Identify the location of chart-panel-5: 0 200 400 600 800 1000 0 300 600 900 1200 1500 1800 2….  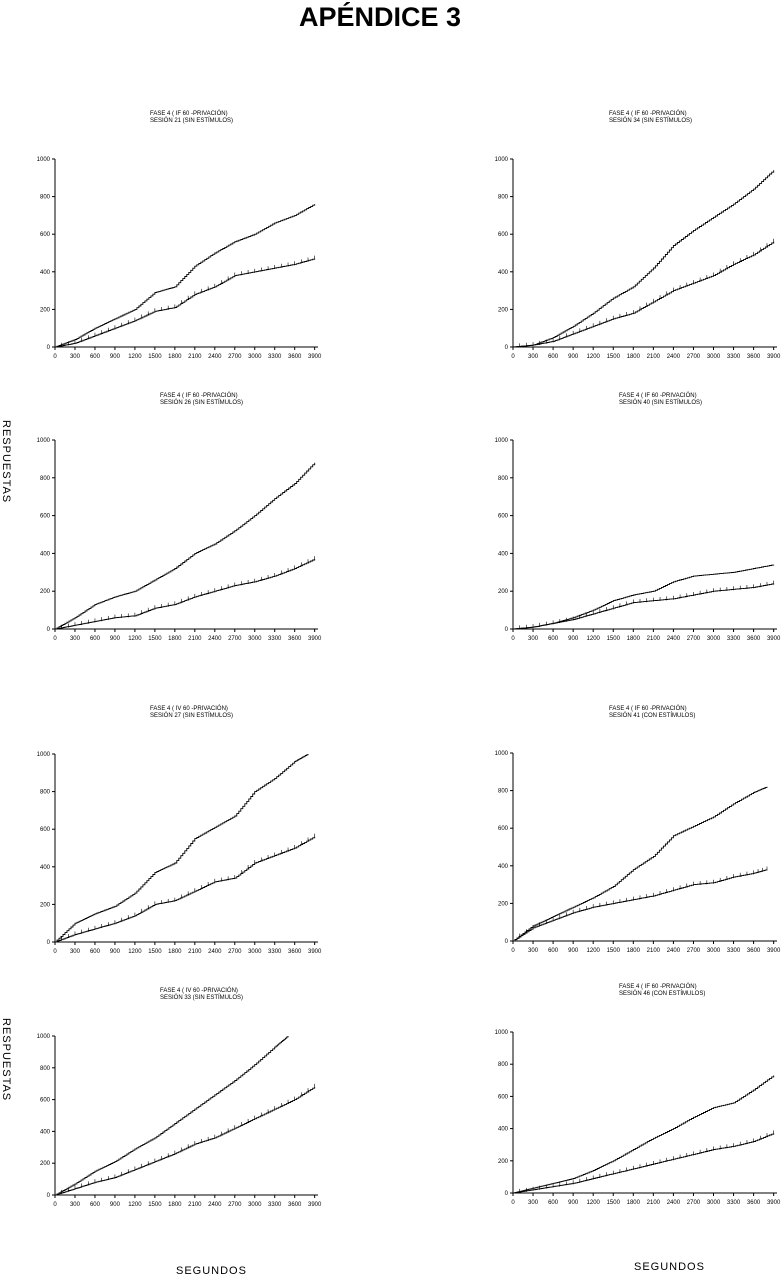
(179, 853).